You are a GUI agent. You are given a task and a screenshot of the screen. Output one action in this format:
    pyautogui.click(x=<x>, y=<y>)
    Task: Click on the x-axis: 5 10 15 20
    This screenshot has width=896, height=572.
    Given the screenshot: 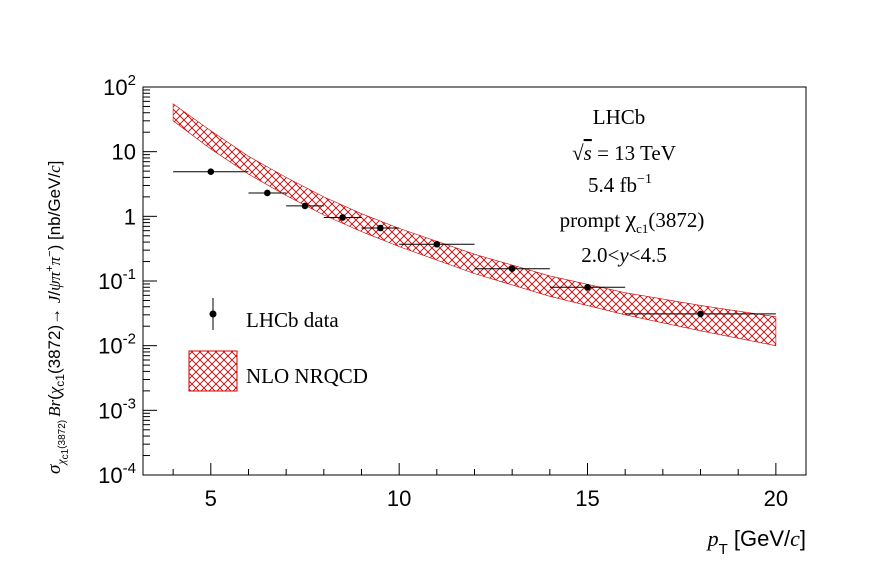 What is the action you would take?
    pyautogui.click(x=480, y=487)
    